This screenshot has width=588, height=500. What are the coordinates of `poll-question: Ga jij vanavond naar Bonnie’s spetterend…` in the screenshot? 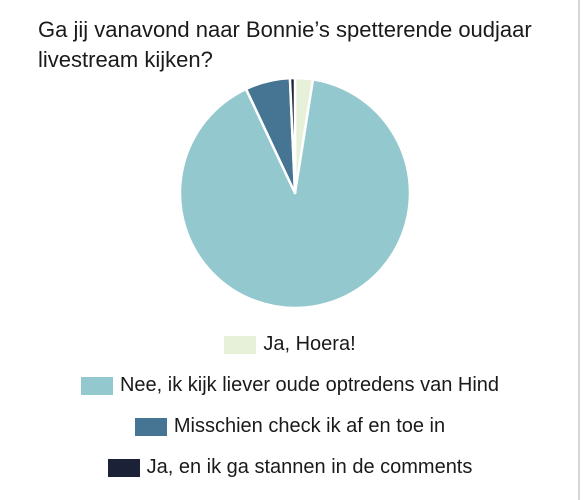 It's located at (285, 44).